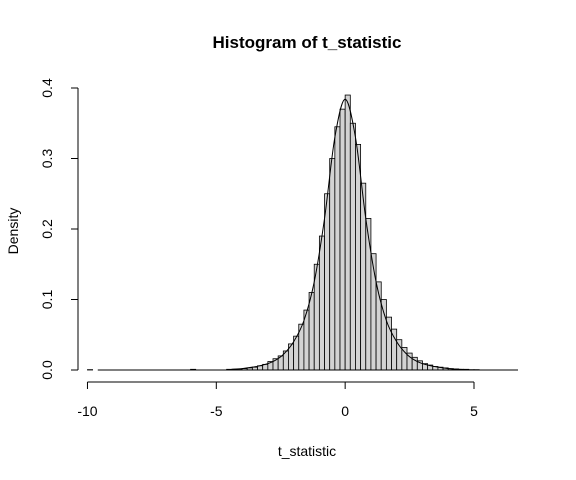 Image resolution: width=576 pixels, height=480 pixels. What do you see at coordinates (58, 229) in the screenshot?
I see `y-axis-ticks: 0.0 0.1 0.2 0.3 0.4` at bounding box center [58, 229].